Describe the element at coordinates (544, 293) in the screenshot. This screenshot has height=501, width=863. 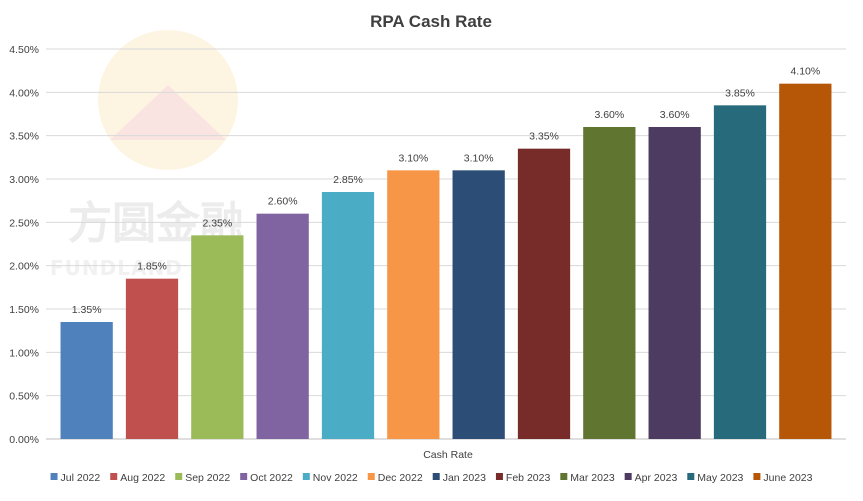
I see `bar-feb-2023` at that location.